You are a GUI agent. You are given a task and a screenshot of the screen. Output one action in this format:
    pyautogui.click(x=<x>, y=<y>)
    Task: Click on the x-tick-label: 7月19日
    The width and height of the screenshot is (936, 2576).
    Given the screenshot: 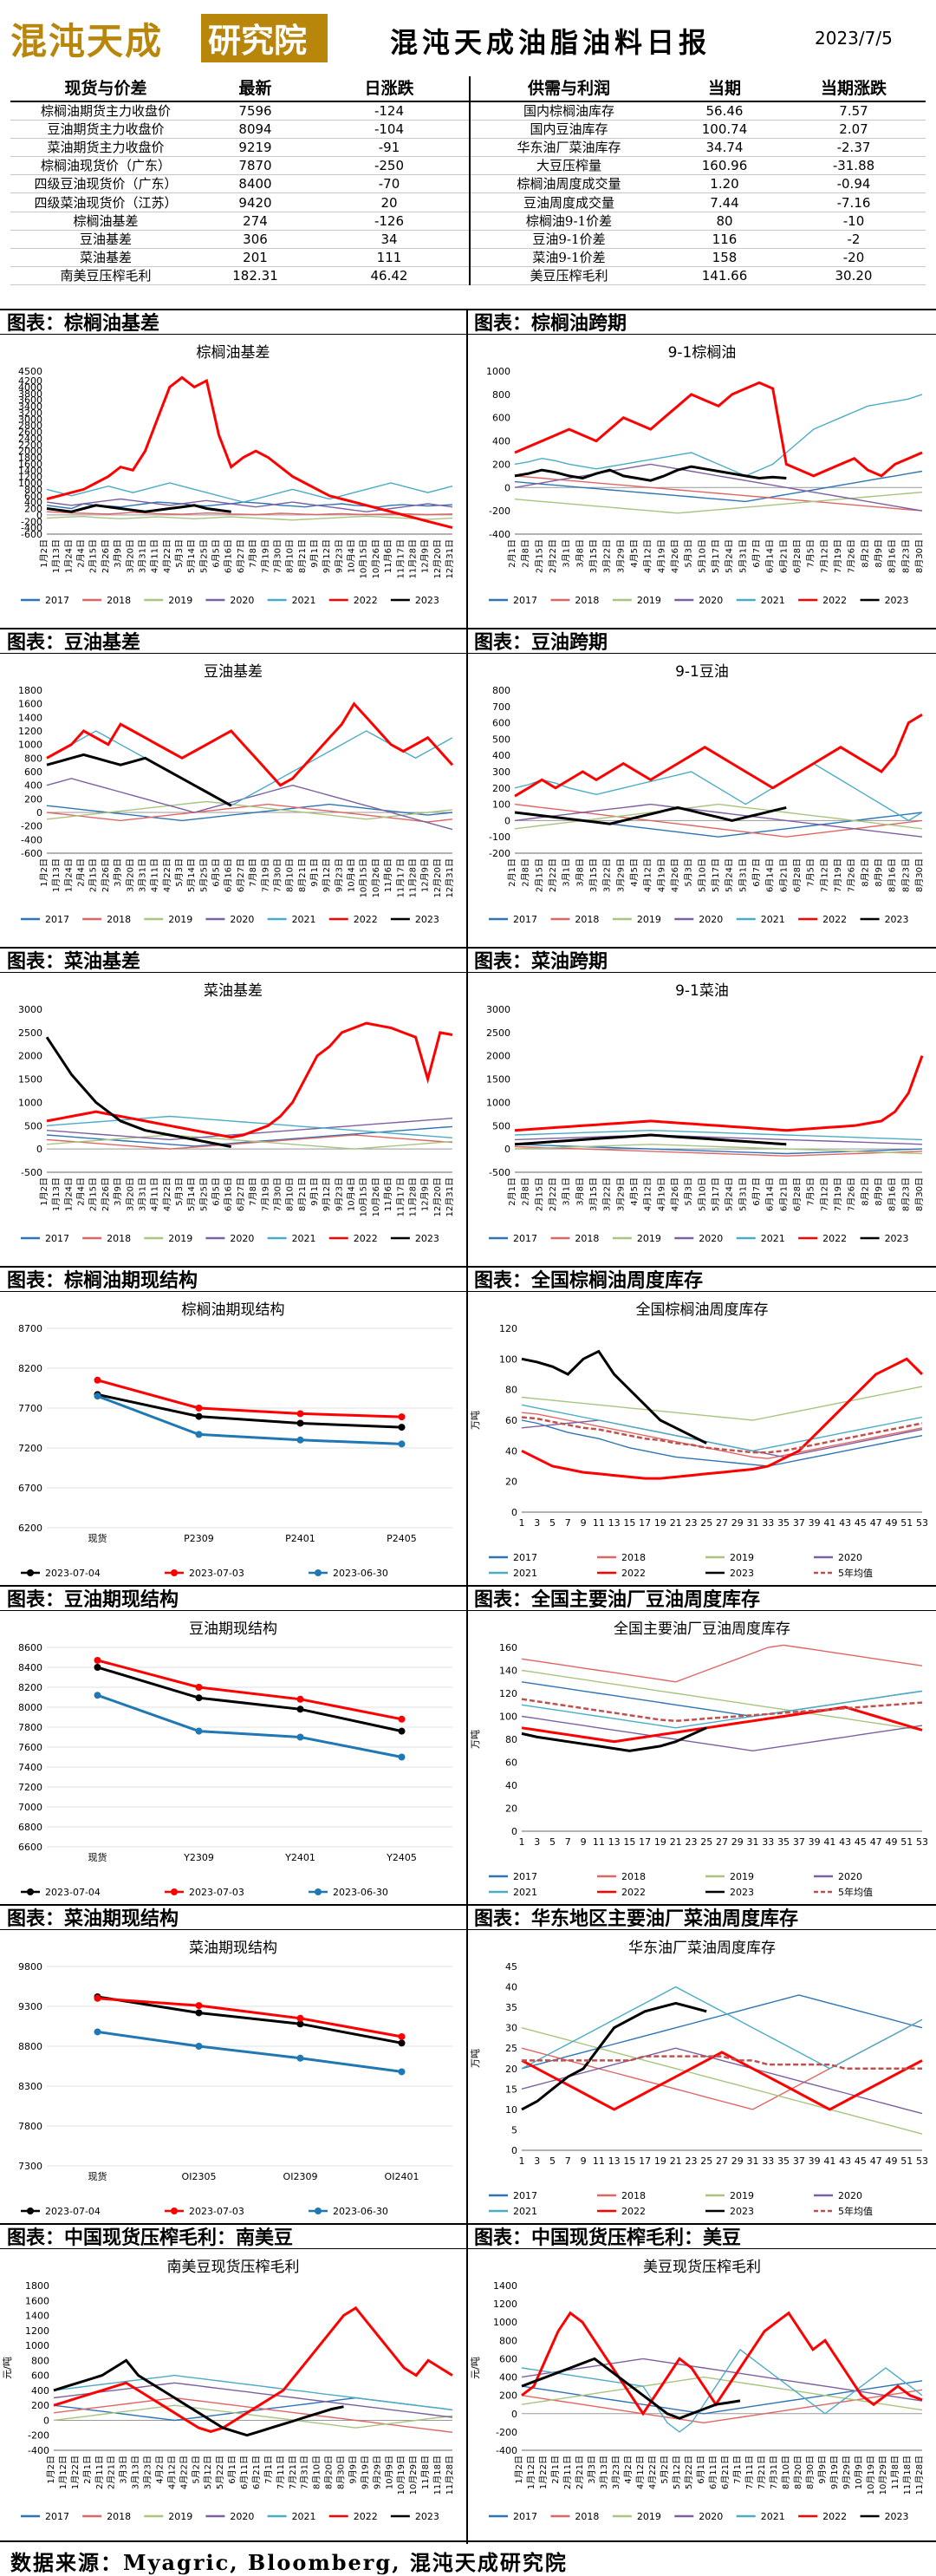 What is the action you would take?
    pyautogui.click(x=838, y=875)
    